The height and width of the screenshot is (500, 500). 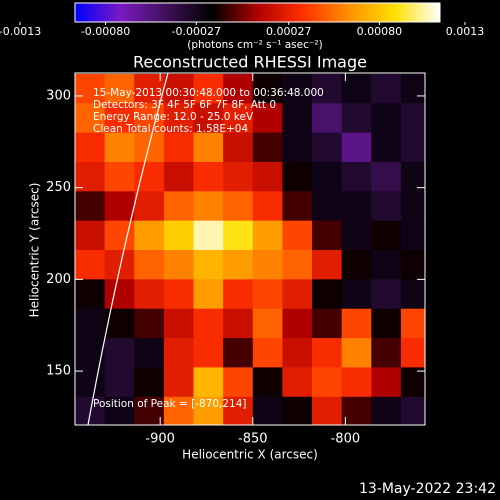 What do you see at coordinates (253, 439) in the screenshot?
I see `x-tick-label: -850` at bounding box center [253, 439].